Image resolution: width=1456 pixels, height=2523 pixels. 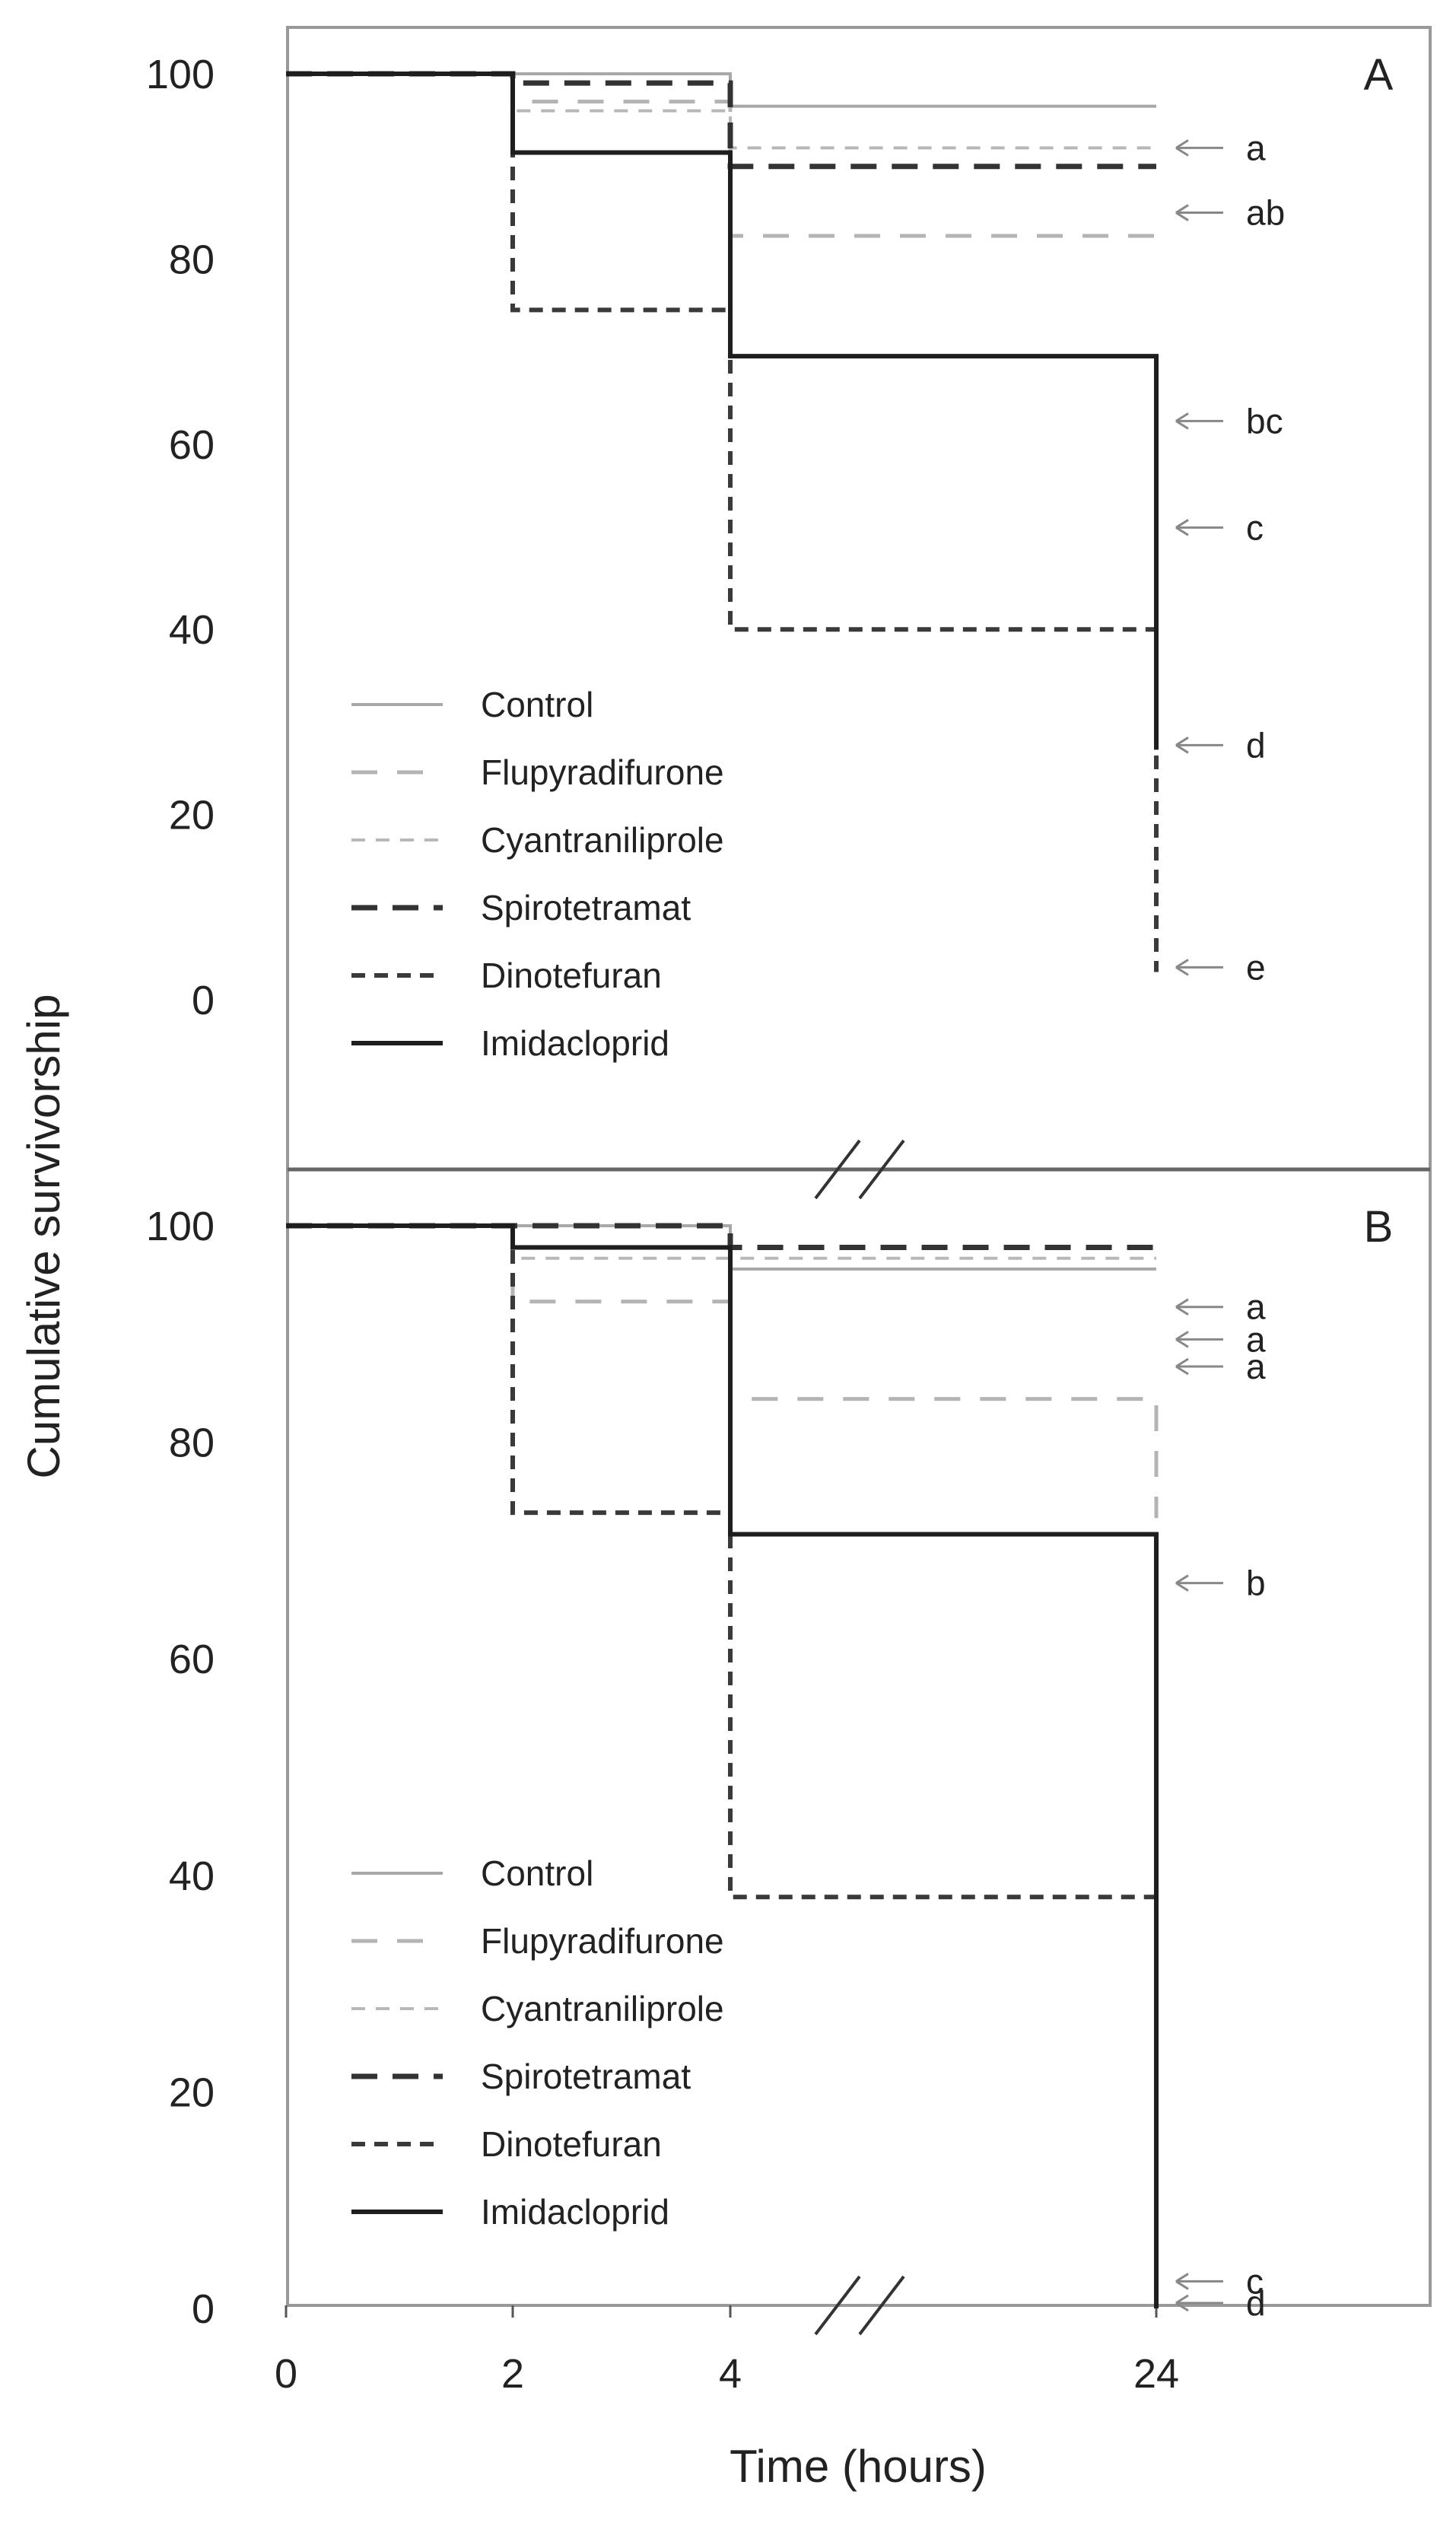 What do you see at coordinates (1379, 75) in the screenshot?
I see `panel-label: A` at bounding box center [1379, 75].